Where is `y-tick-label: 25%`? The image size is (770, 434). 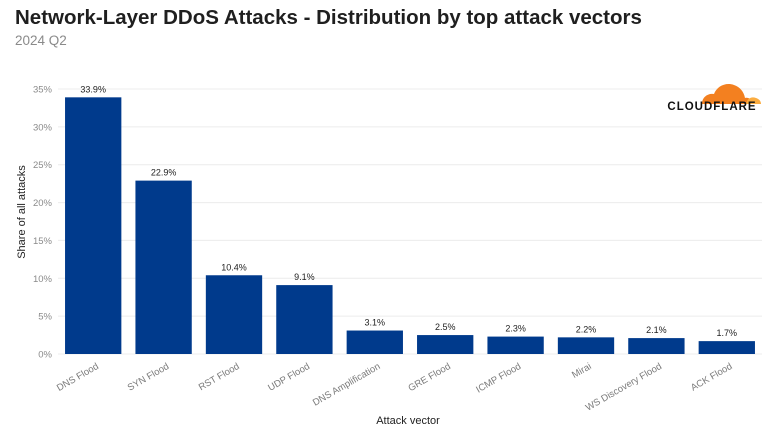 y-tick-label: 25% is located at coordinates (43, 165).